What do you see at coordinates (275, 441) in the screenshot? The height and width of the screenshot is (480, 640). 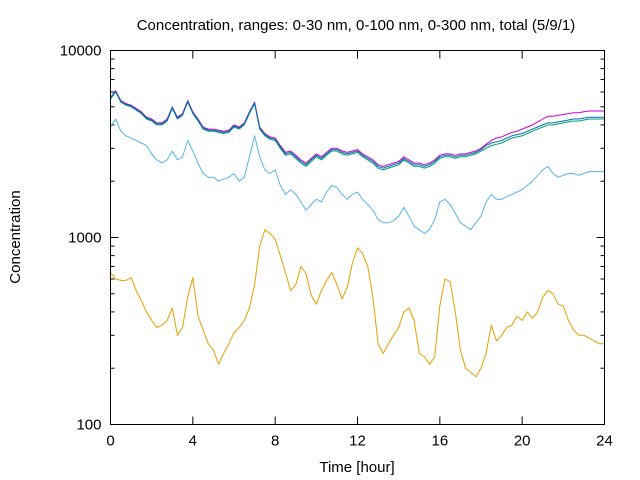 I see `x-tick-label: 8` at bounding box center [275, 441].